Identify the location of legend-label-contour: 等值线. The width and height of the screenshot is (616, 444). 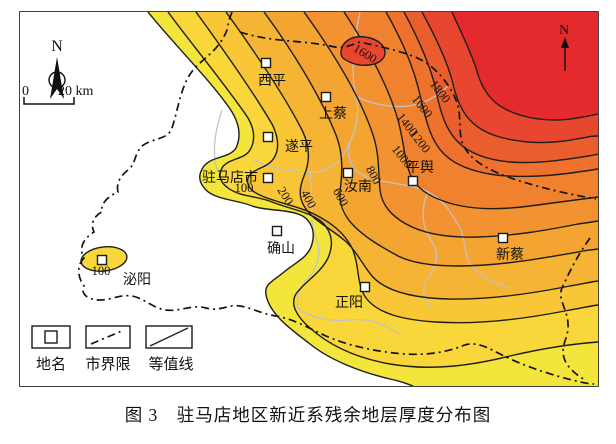
(170, 364).